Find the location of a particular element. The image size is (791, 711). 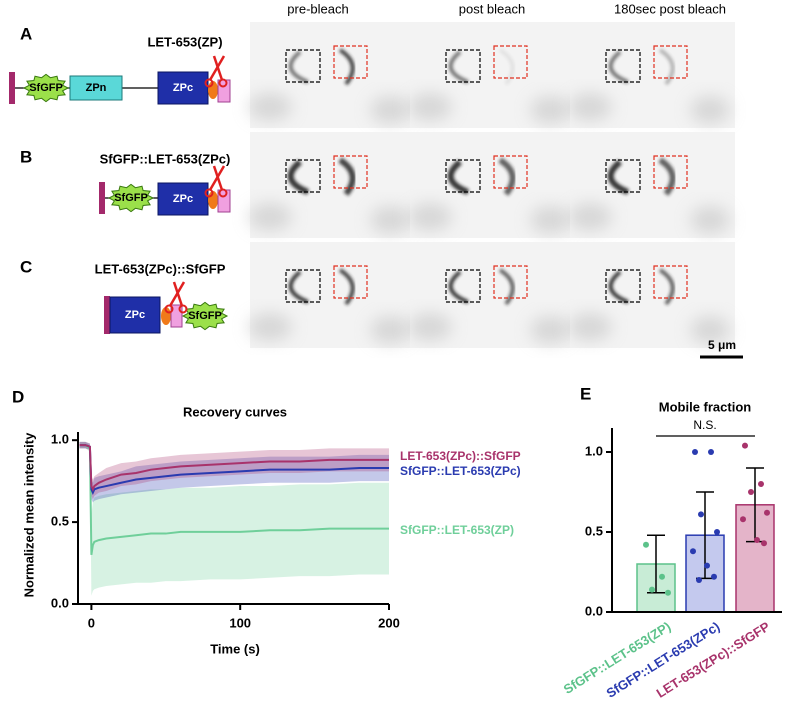

panel-label: B is located at coordinates (26, 156).